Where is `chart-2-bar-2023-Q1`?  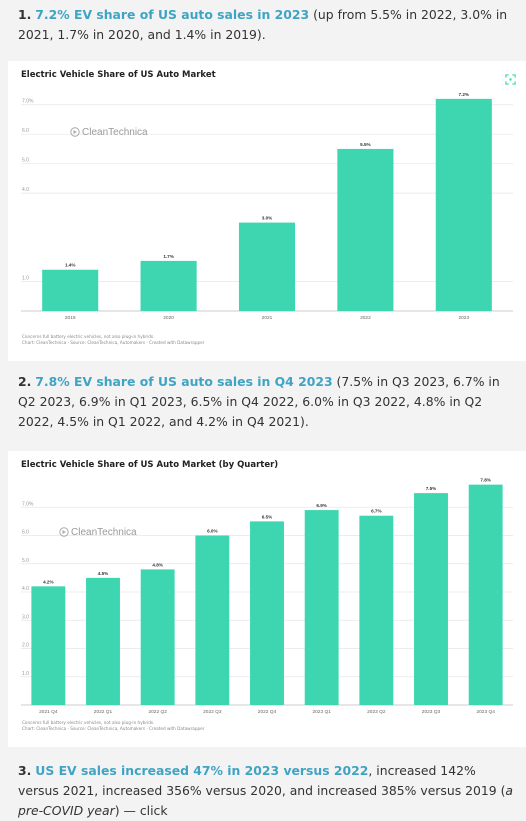
chart-2-bar-2023-Q1 is located at coordinates (321, 607).